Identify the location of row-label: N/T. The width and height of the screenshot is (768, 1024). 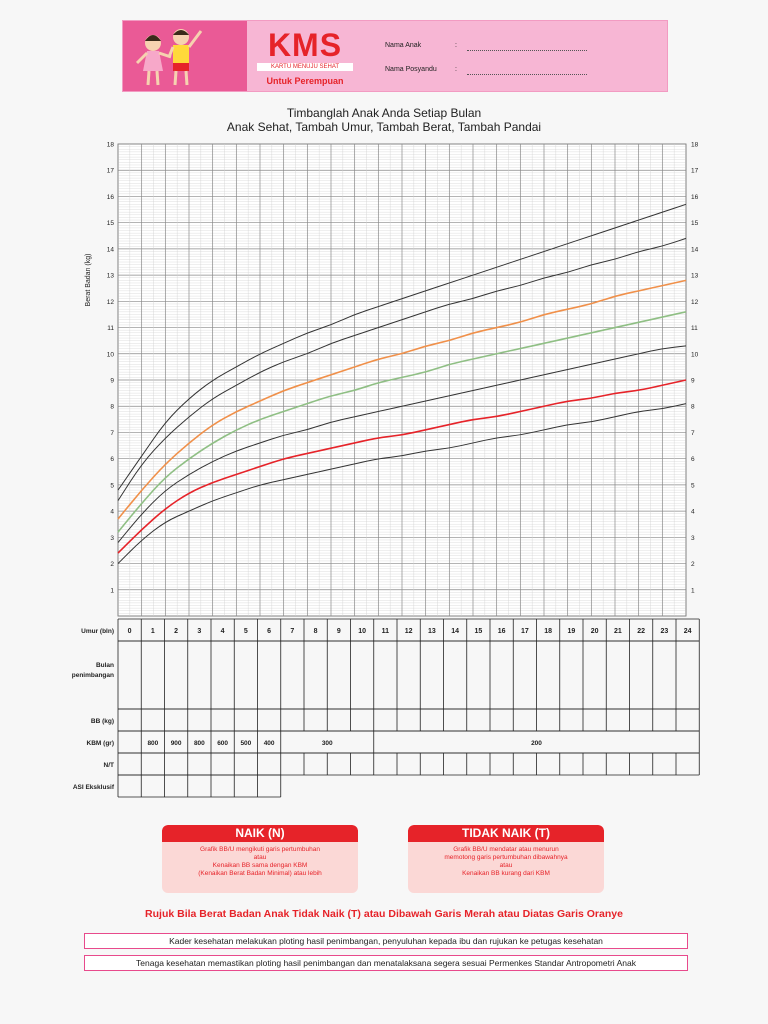
(109, 765).